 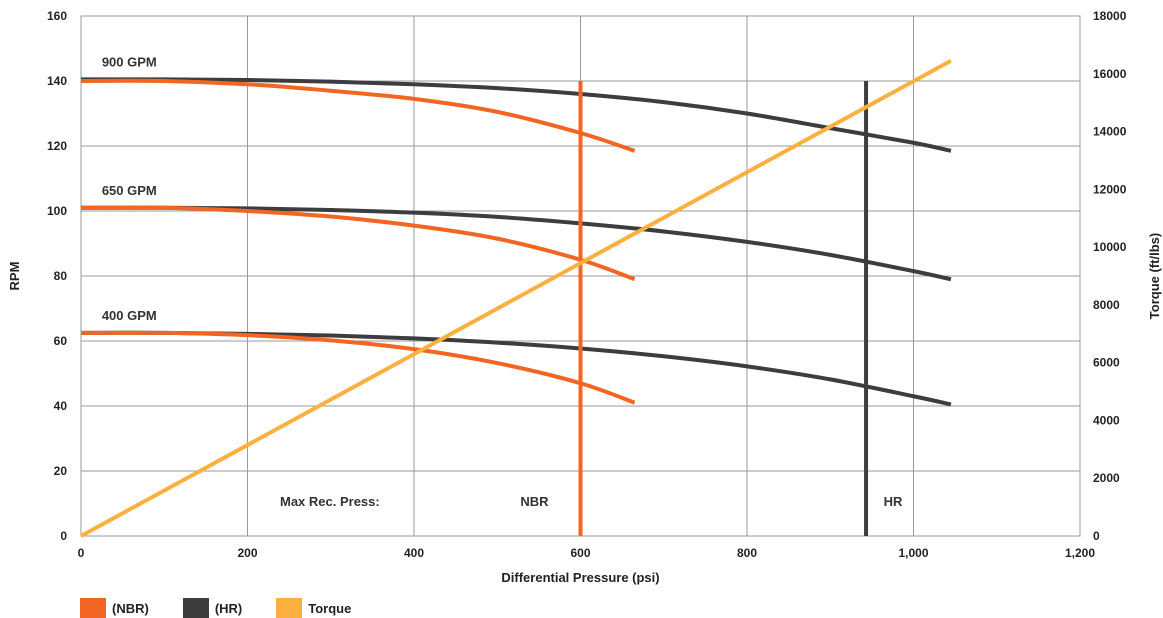 I want to click on y2-axis-title: Torque (ft/lbs), so click(x=1154, y=276).